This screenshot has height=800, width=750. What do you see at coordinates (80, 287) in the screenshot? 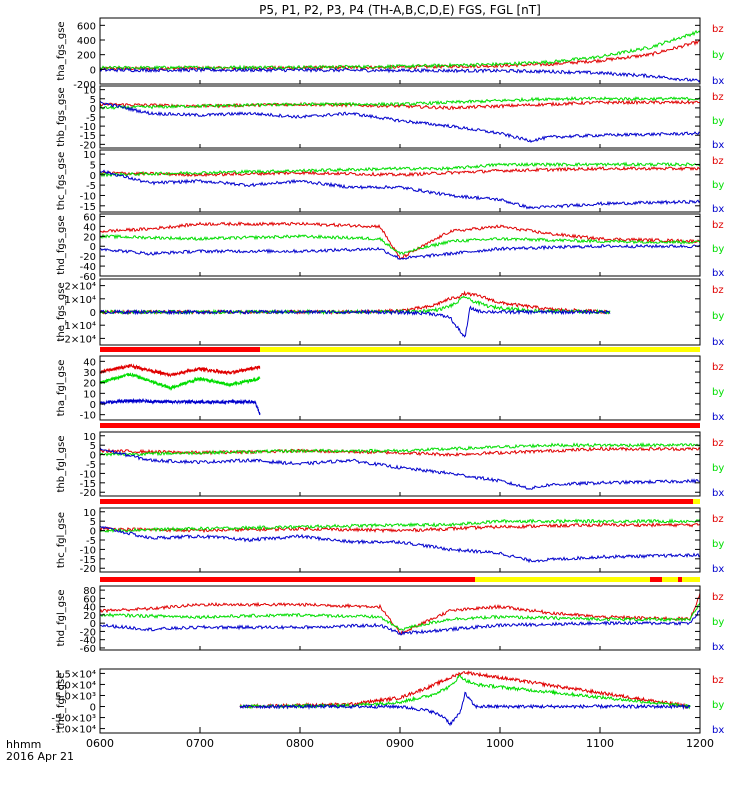
I see `panel-5-ytick-label-1: 2×10⁴` at bounding box center [80, 287].